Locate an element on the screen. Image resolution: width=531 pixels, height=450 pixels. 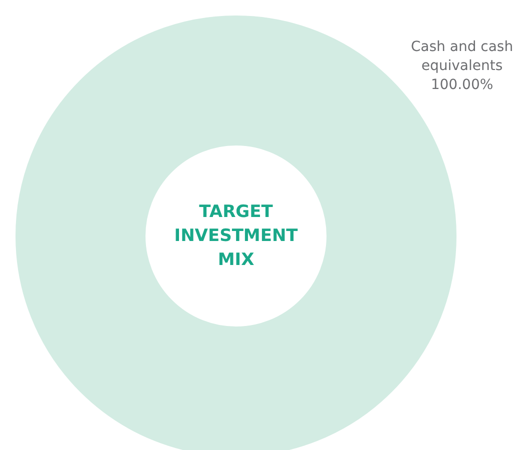
text: TARGET INVESTMENT MIX is located at coordinates (236, 236).